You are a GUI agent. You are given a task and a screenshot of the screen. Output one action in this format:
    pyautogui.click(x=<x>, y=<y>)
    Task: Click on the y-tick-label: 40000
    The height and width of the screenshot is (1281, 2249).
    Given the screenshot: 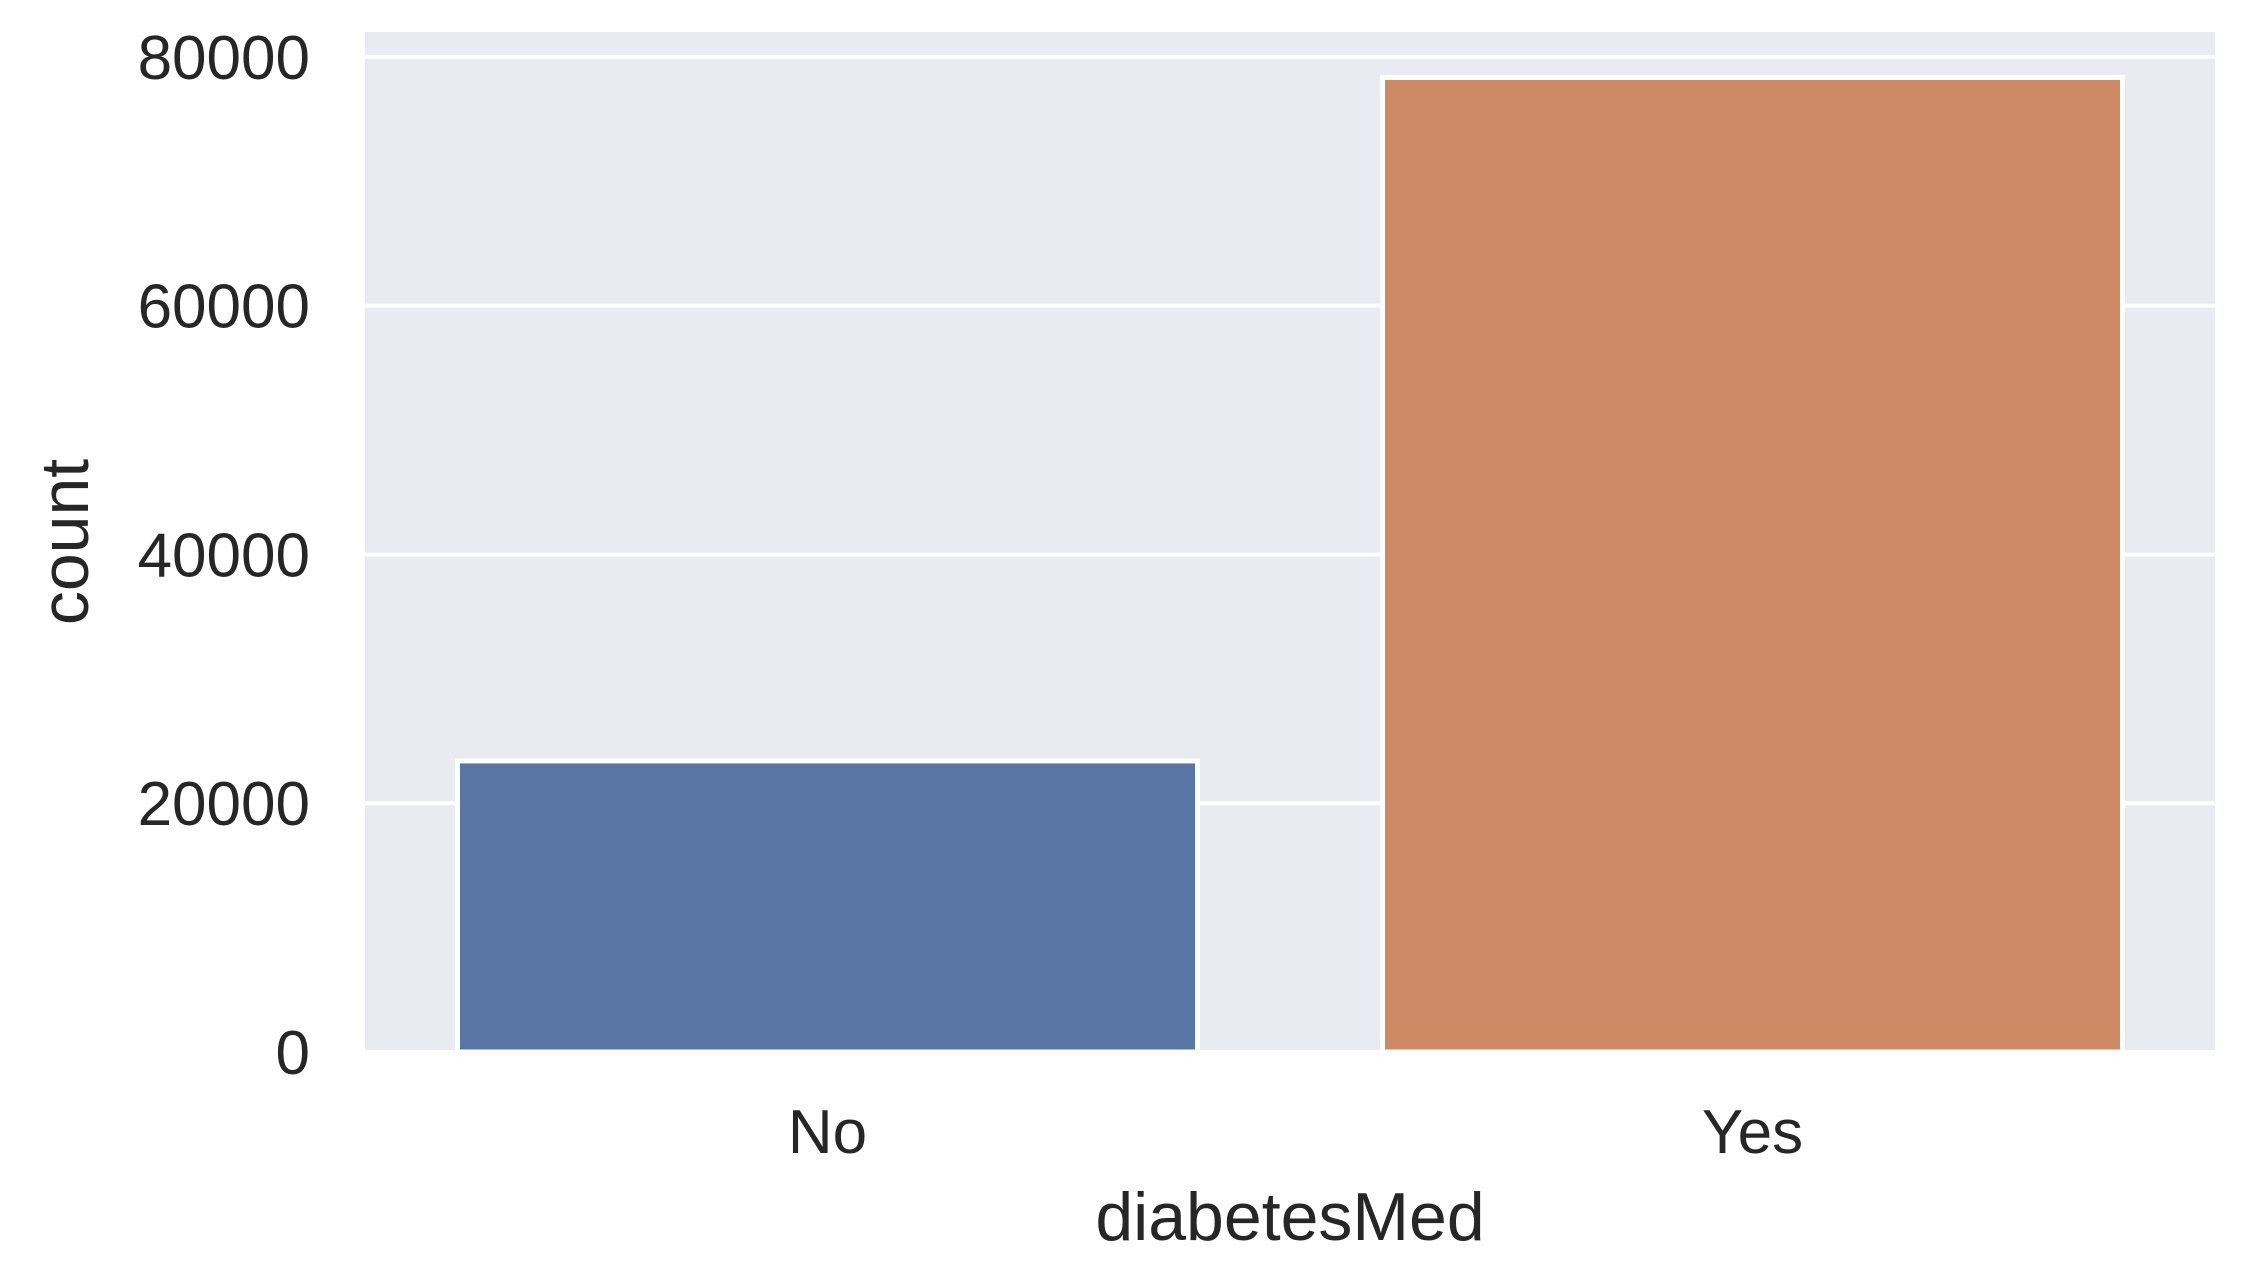 What is the action you would take?
    pyautogui.click(x=224, y=555)
    